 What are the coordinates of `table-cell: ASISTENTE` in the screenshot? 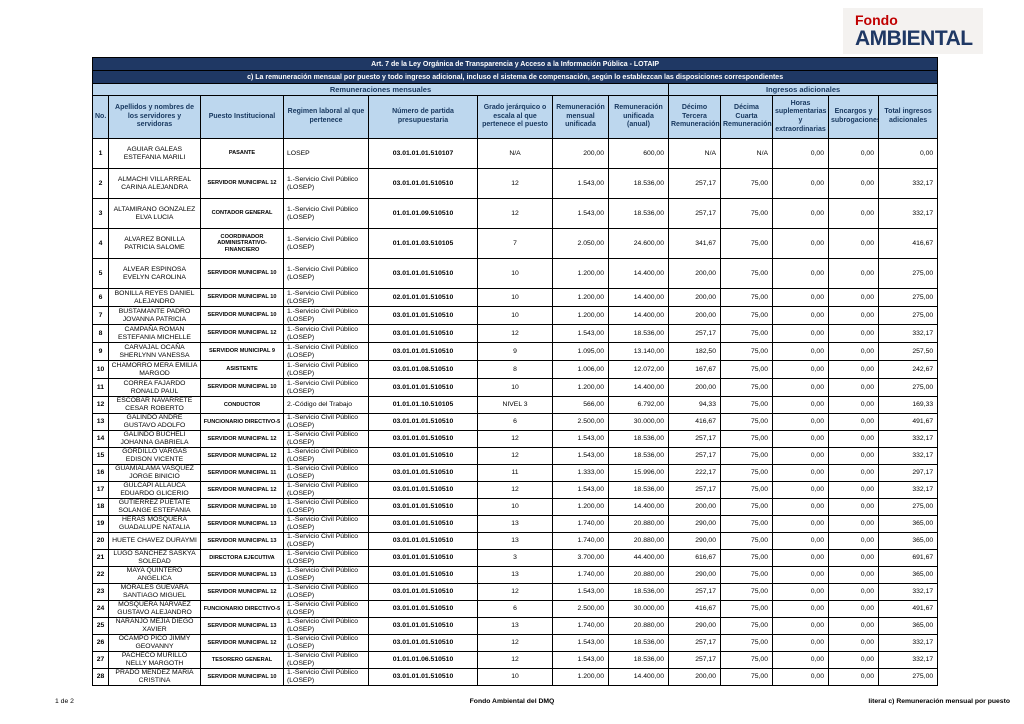 It's located at (242, 369).